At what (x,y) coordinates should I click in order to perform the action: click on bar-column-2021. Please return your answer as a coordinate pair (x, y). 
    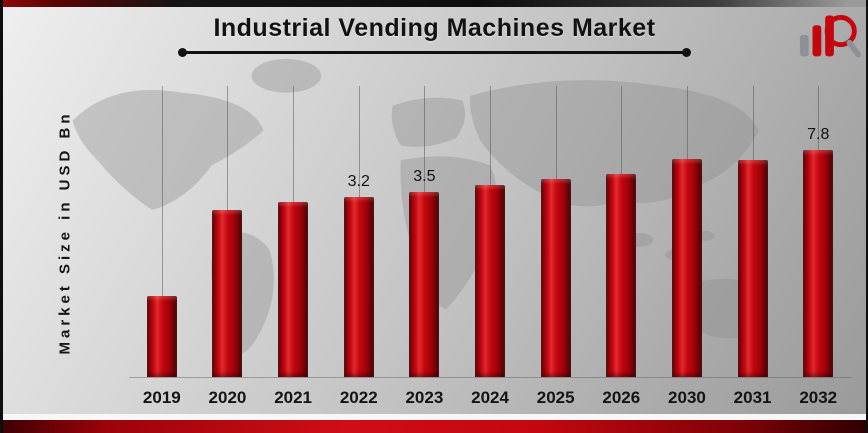
    Looking at the image, I should click on (293, 231).